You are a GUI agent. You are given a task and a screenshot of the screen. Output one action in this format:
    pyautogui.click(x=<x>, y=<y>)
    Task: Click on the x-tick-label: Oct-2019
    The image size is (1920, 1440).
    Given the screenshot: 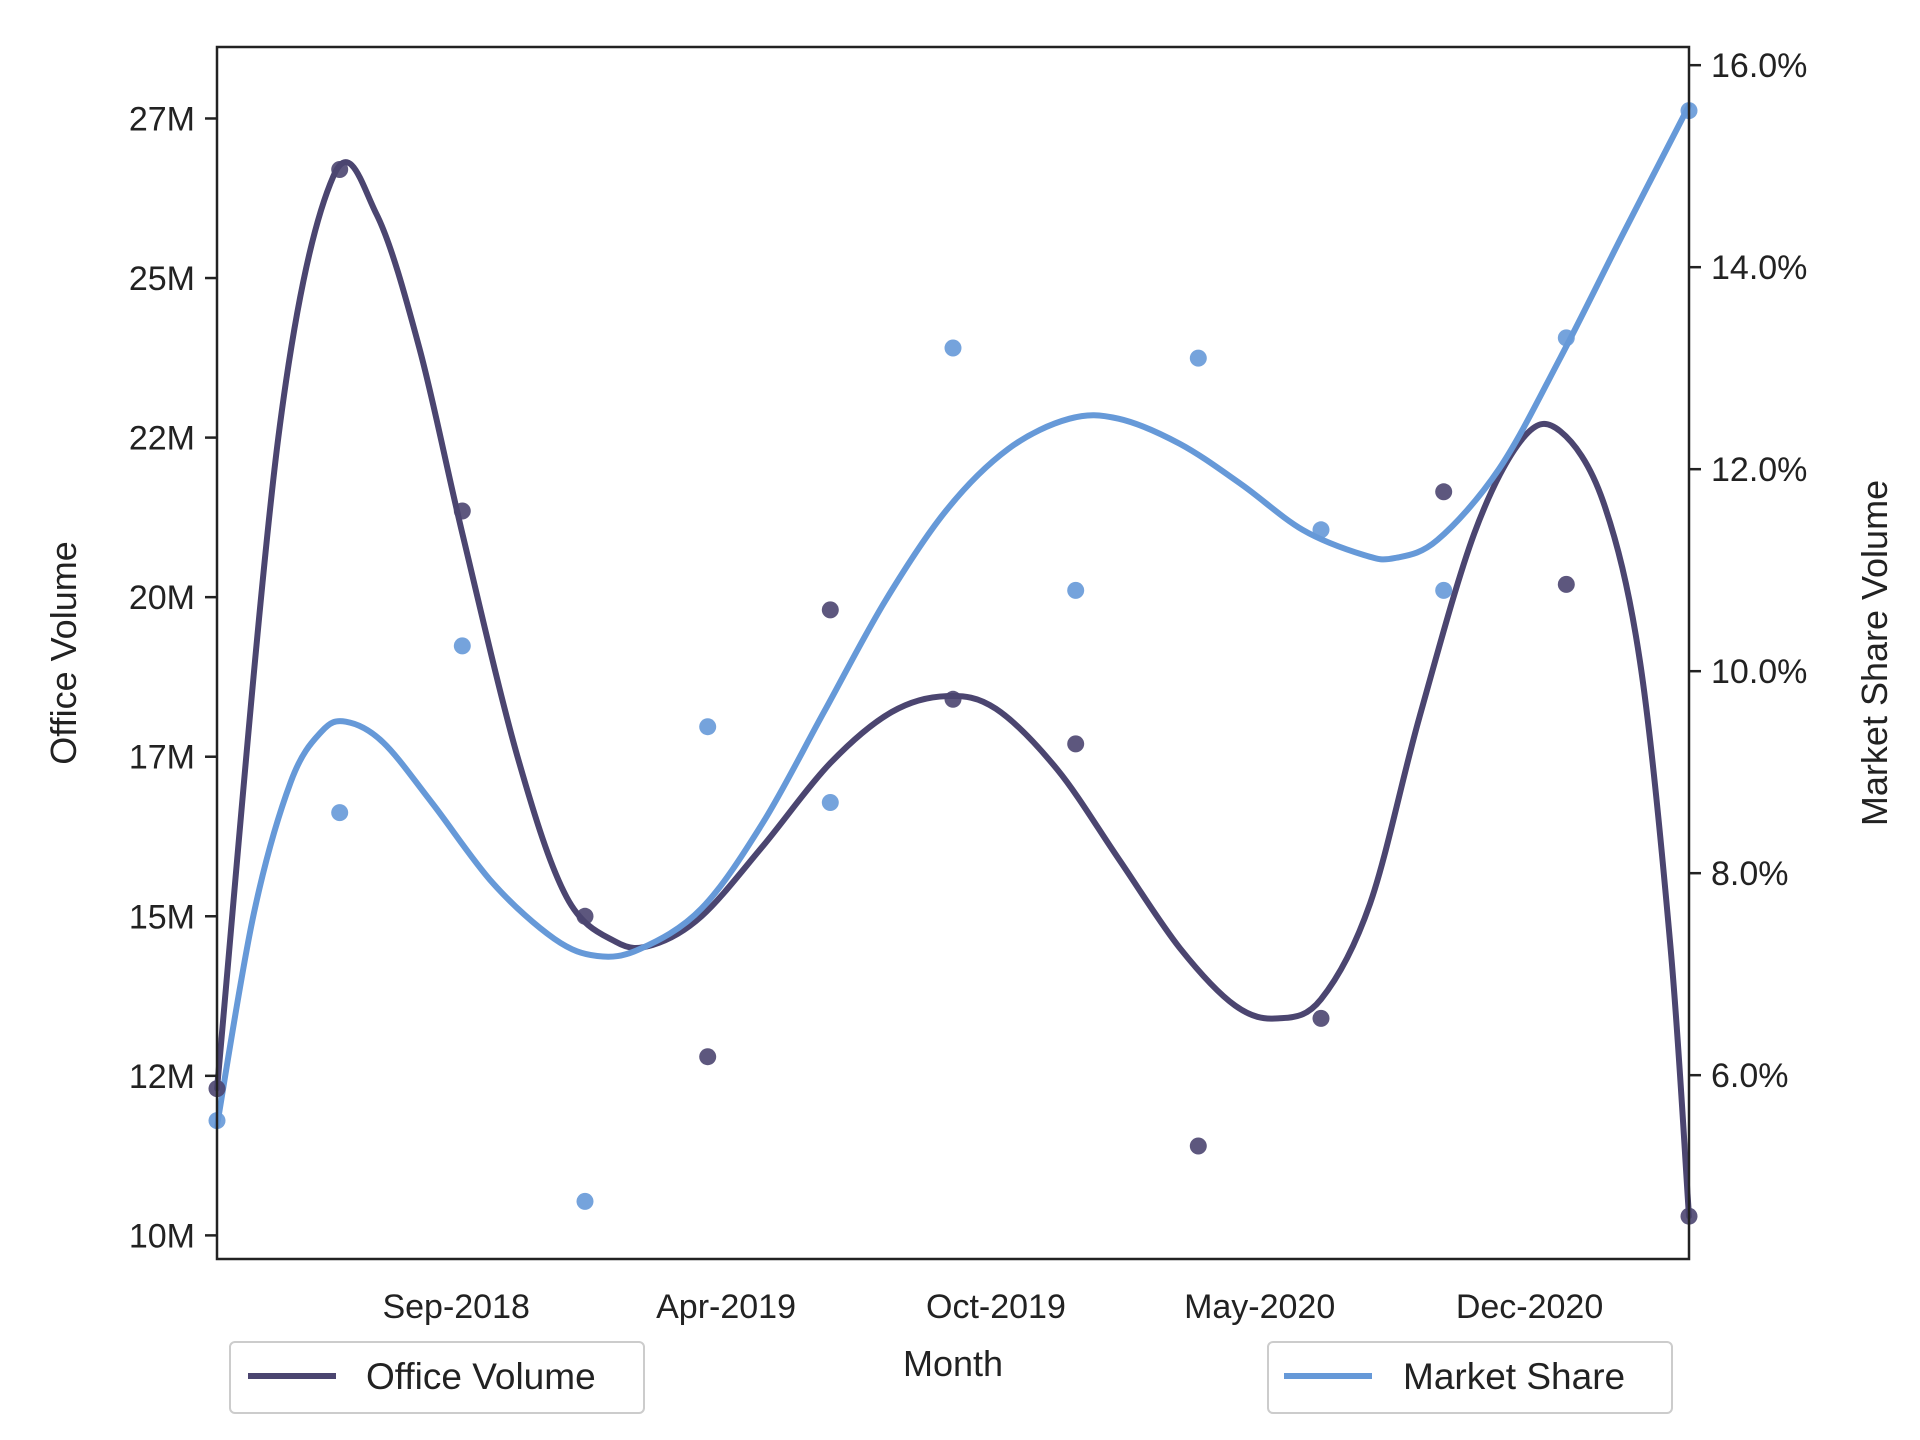 What is the action you would take?
    pyautogui.click(x=996, y=1307)
    